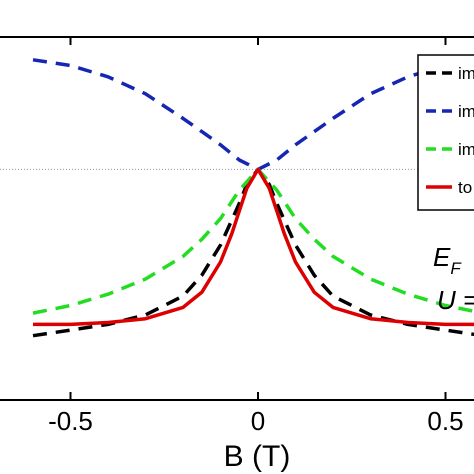 This screenshot has width=474, height=474. Describe the element at coordinates (466, 73) in the screenshot. I see `legend-label-1: im` at that location.